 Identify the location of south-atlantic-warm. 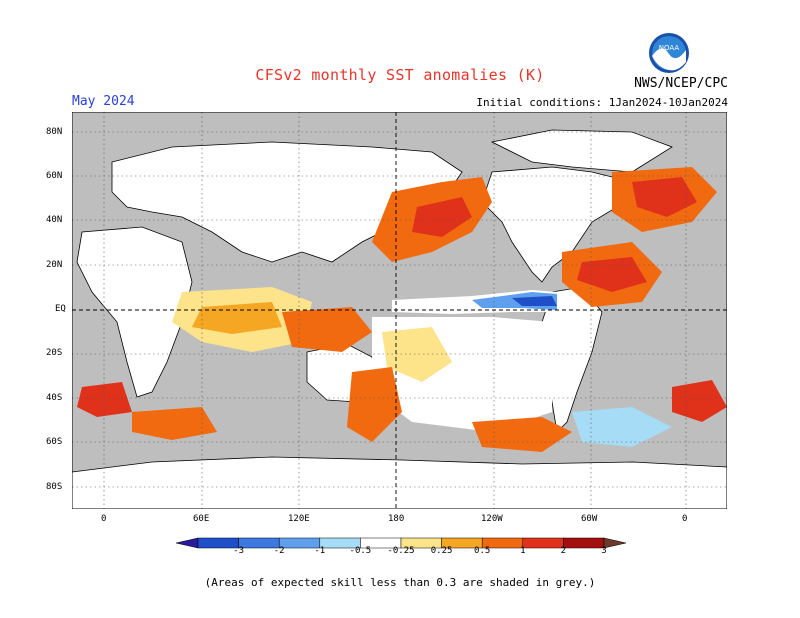
(699, 401).